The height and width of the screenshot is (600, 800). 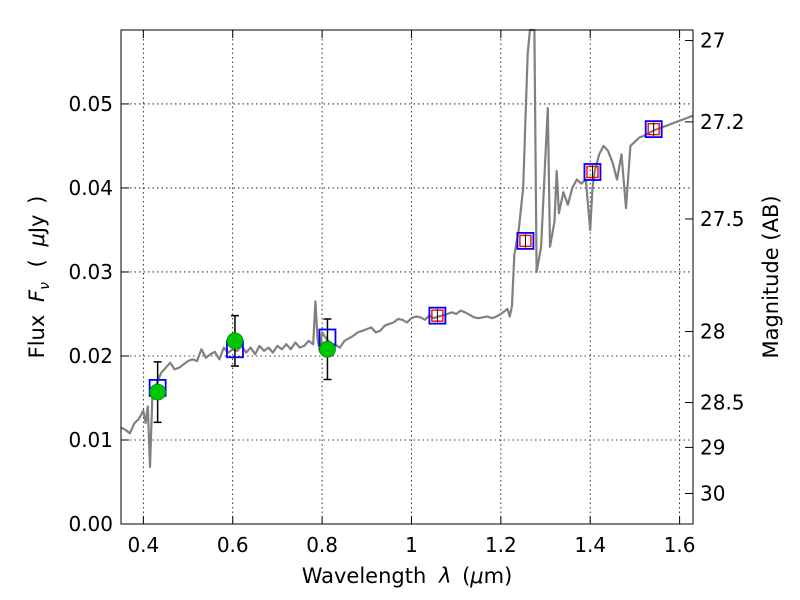 I want to click on y-axis-label-unit-open: (, so click(x=37, y=263).